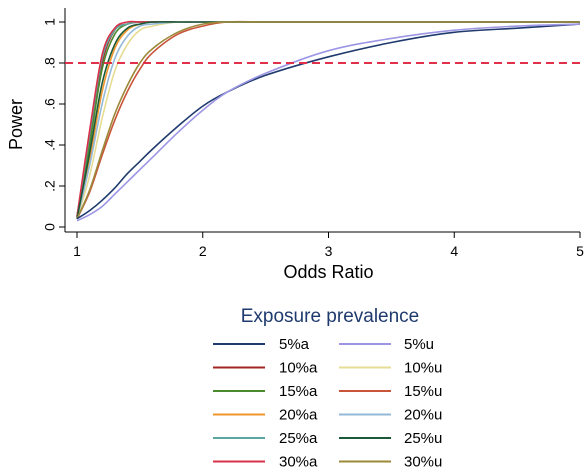 The width and height of the screenshot is (586, 471). I want to click on x-tick-label: 5, so click(580, 251).